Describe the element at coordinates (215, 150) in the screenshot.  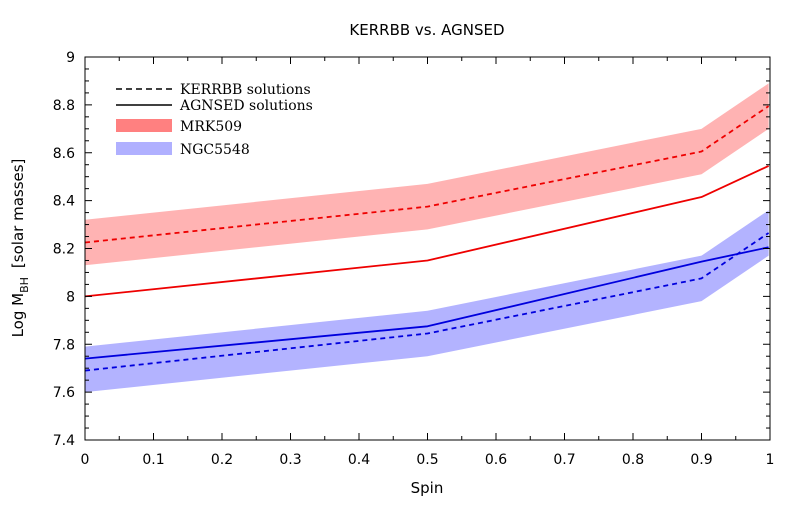
I see `legend-label-ngc5548: NGC5548` at that location.